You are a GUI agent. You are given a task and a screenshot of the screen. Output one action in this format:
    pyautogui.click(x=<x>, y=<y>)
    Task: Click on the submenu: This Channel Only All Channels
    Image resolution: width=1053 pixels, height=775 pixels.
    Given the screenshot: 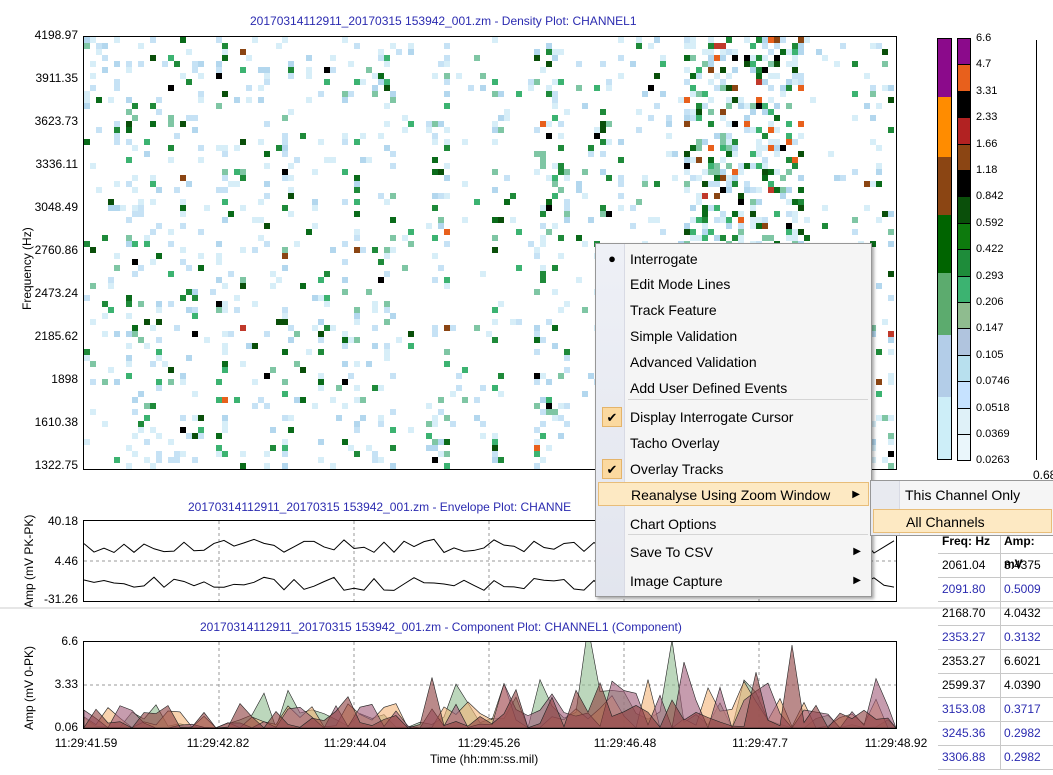 What is the action you would take?
    pyautogui.click(x=961, y=508)
    